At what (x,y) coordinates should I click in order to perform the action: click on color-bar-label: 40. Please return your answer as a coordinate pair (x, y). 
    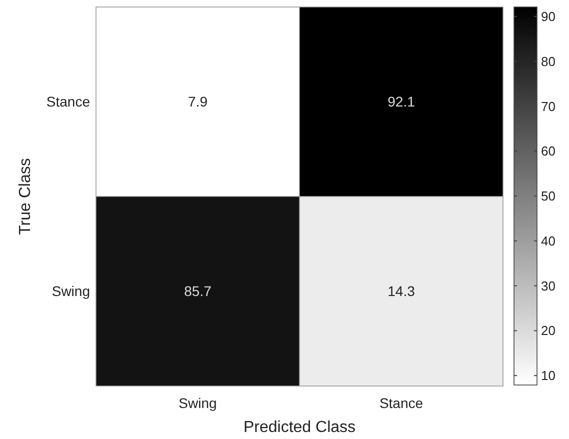
    Looking at the image, I should click on (548, 240).